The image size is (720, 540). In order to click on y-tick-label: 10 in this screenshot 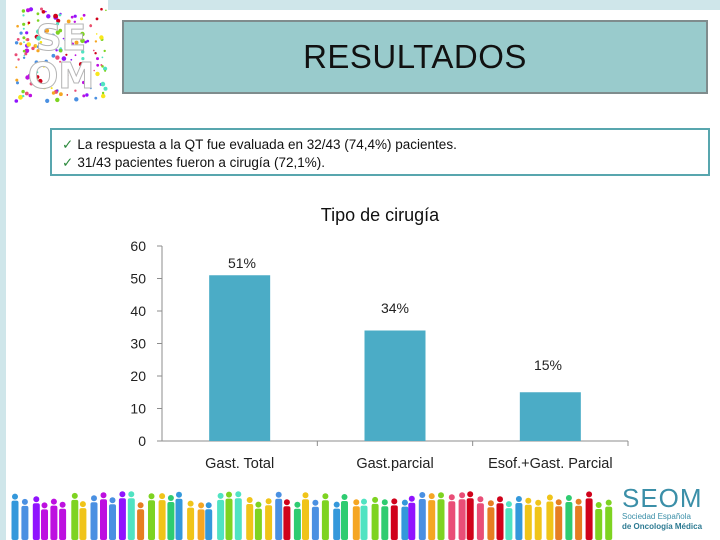, I will do `click(138, 409)`.